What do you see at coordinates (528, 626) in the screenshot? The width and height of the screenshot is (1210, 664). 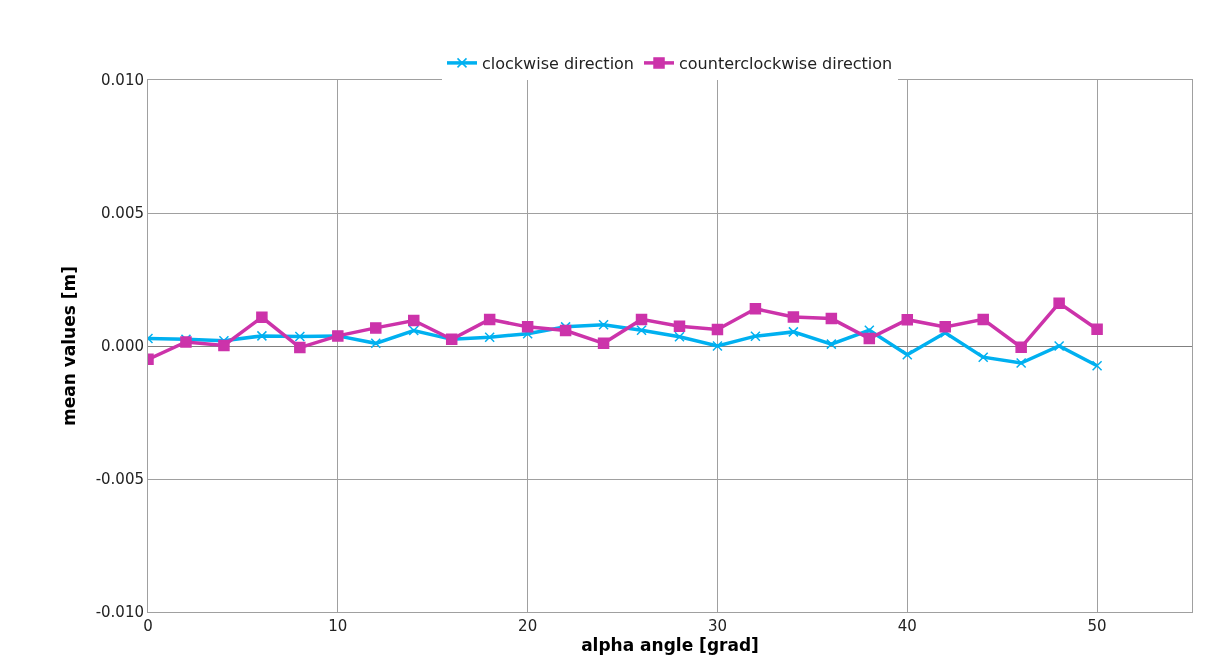 I see `x-tick-label: 20` at bounding box center [528, 626].